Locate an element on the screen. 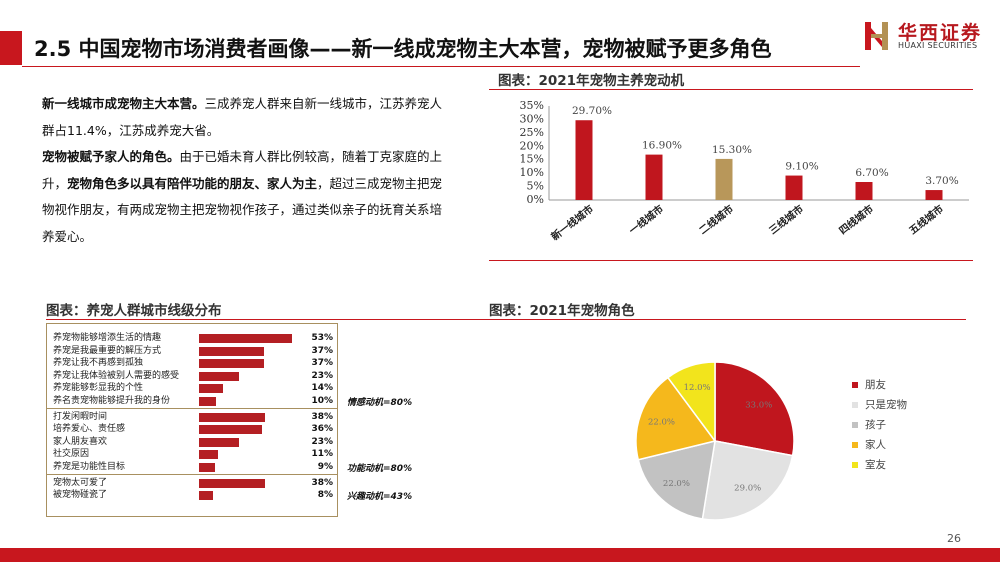 The image size is (1000, 562). motive-value: 36% is located at coordinates (322, 429).